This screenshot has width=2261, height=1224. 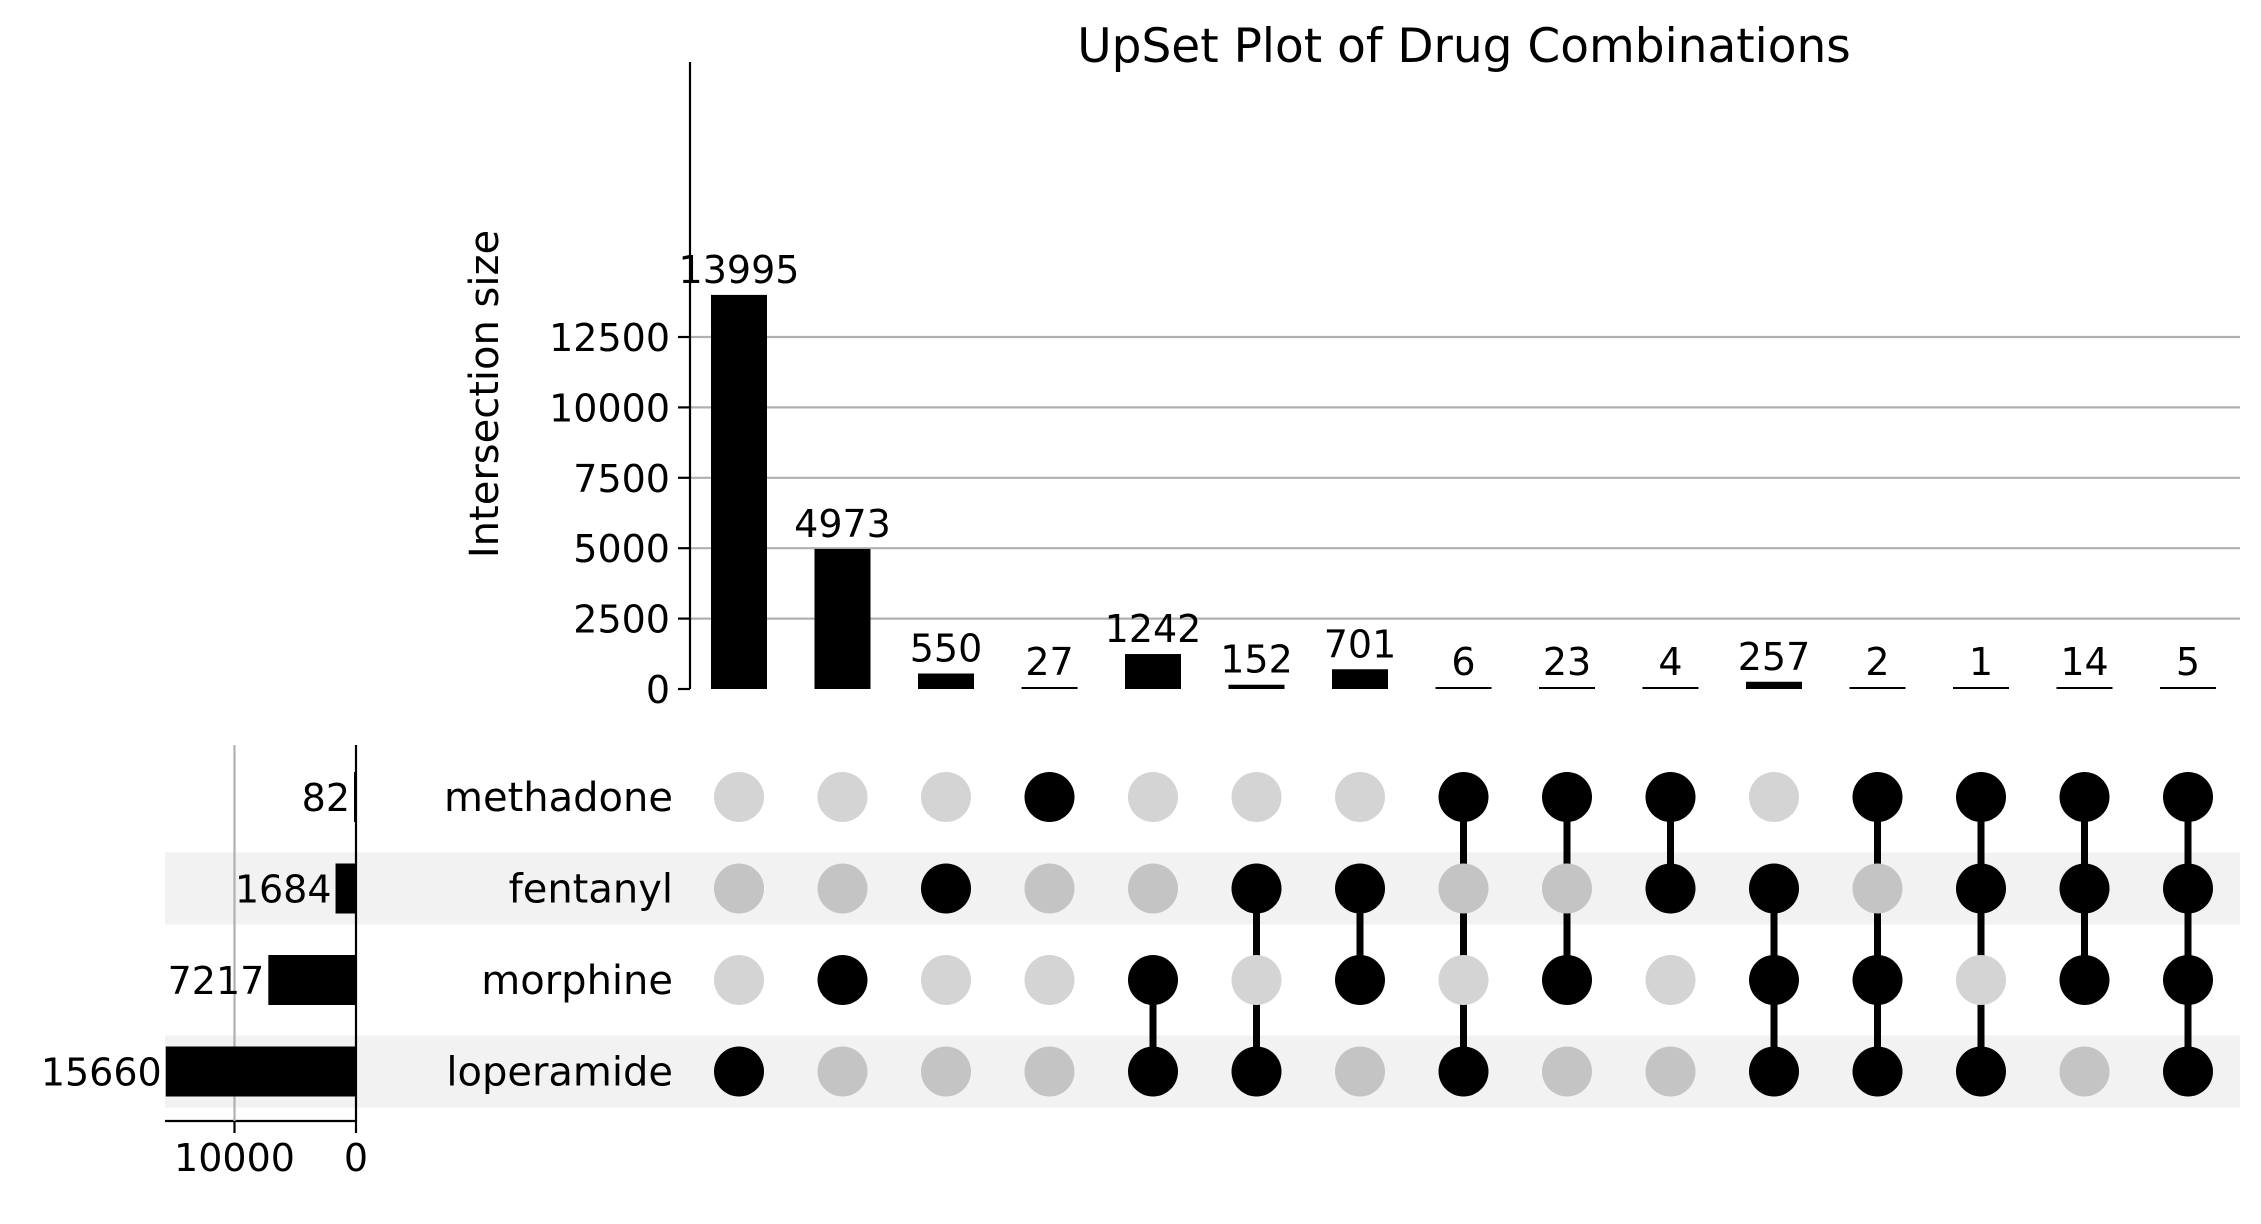 I want to click on bar-value-label: 6, so click(x=1463, y=662).